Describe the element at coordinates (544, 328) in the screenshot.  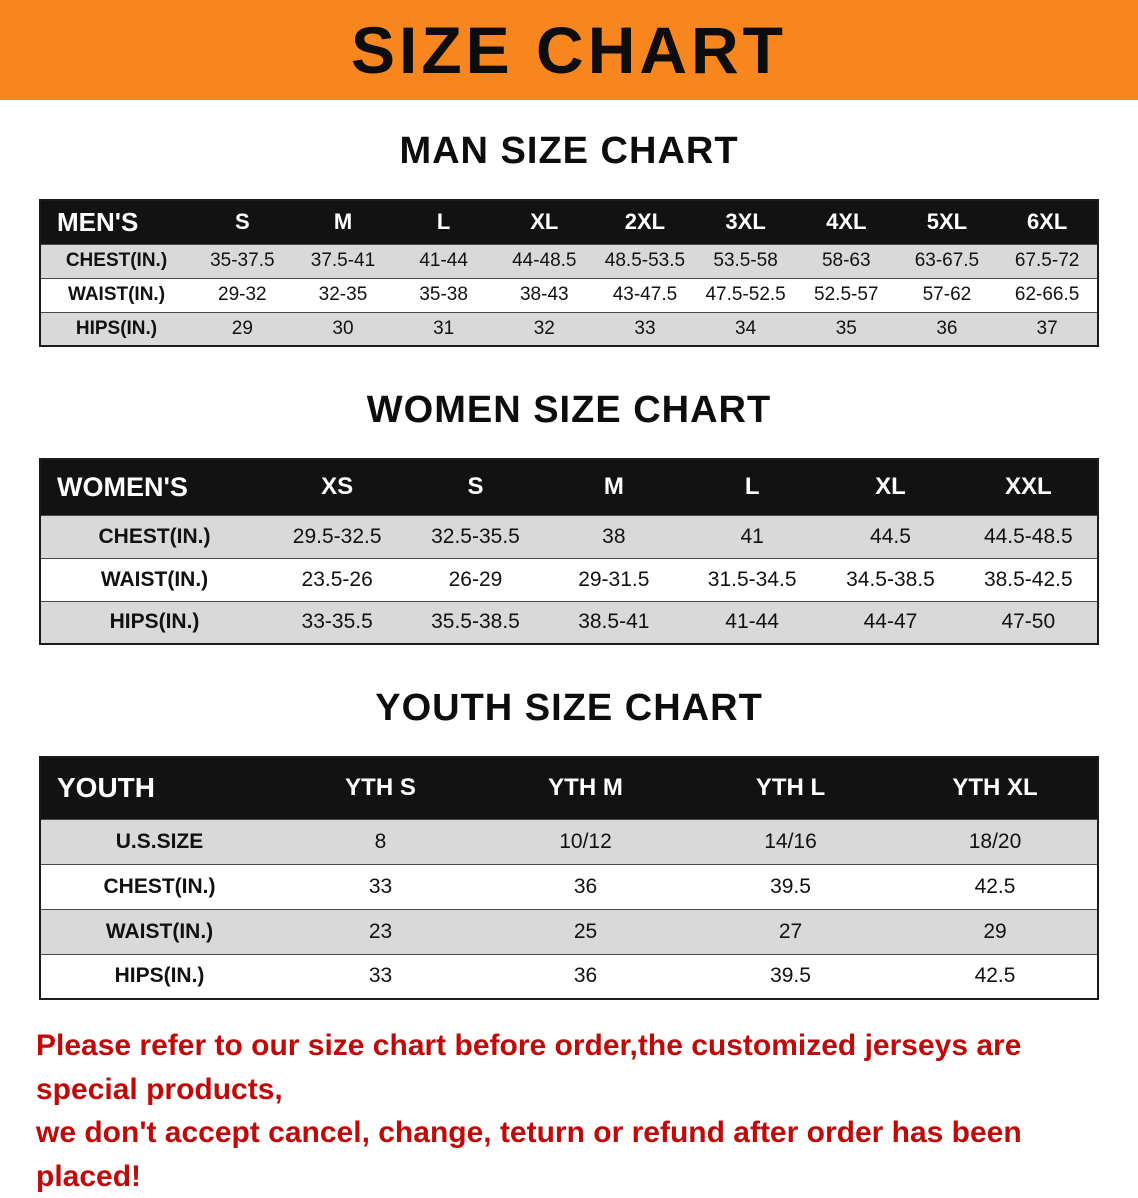
I see `table-cell: 32` at that location.